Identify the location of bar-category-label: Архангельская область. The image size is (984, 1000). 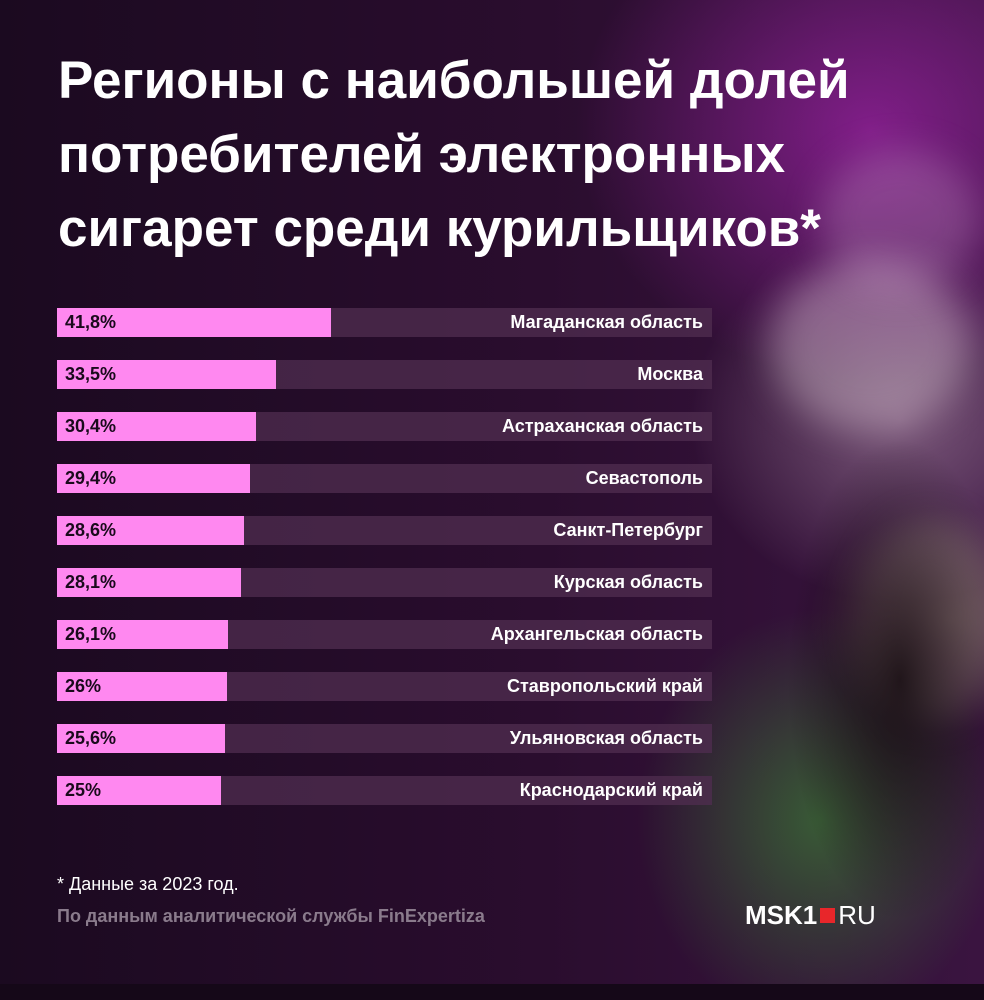
(596, 634).